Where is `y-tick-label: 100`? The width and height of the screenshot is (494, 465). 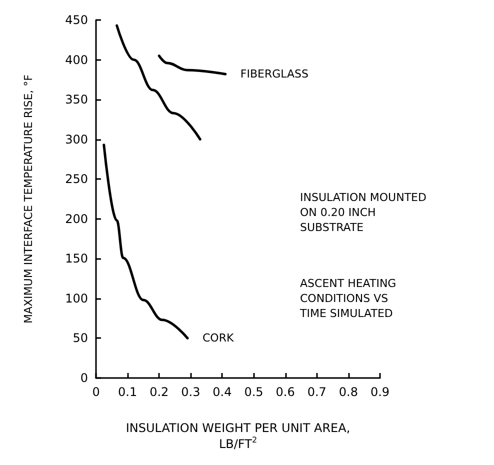
y-tick-label: 100 is located at coordinates (76, 298).